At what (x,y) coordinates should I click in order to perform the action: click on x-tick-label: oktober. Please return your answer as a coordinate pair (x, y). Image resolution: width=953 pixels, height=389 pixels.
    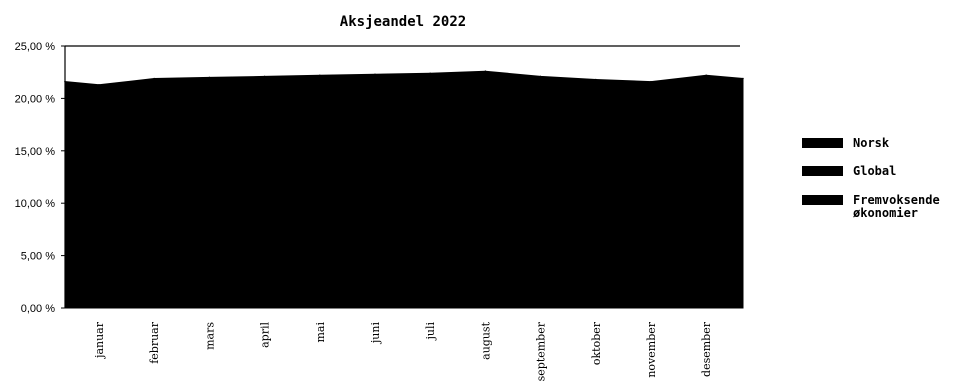
    Looking at the image, I should click on (596, 343).